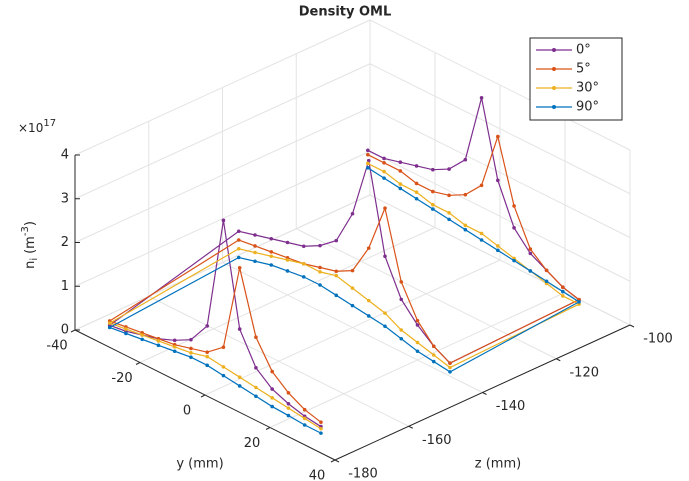 Image resolution: width=689 pixels, height=481 pixels. I want to click on label-unit: (m, so click(30, 245).